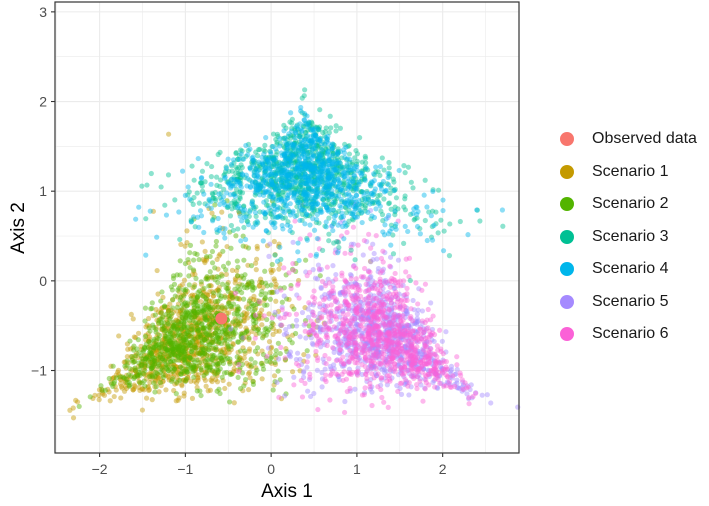  I want to click on y-tick-label: 1, so click(43, 191).